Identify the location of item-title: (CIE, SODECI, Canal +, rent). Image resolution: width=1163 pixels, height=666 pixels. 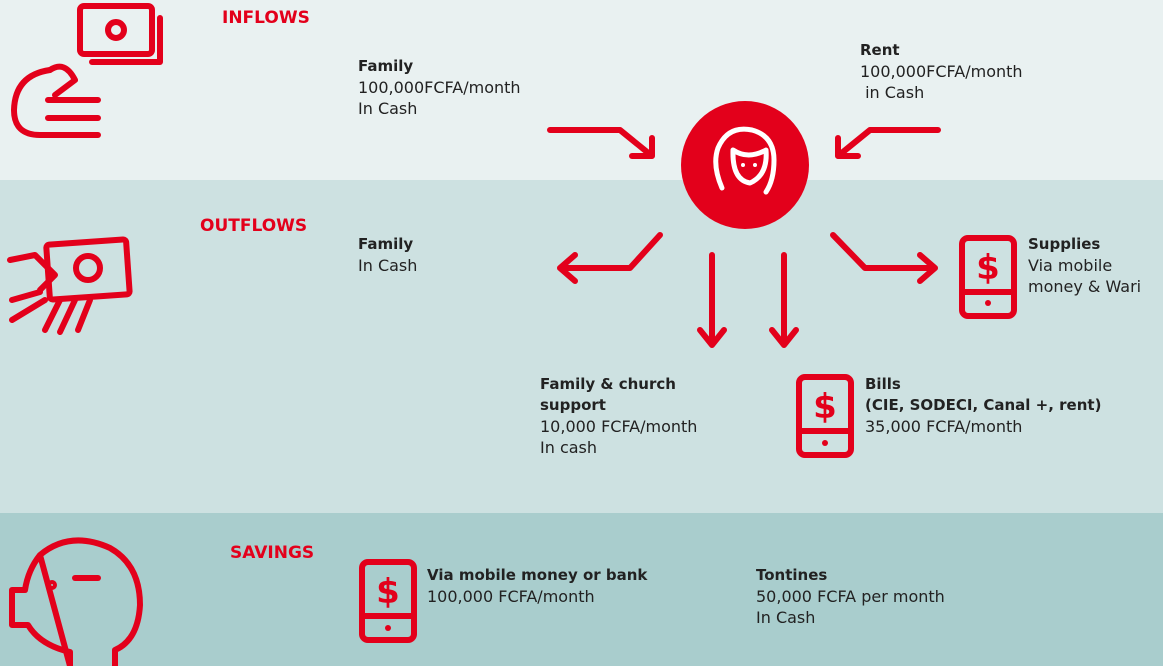
(983, 405).